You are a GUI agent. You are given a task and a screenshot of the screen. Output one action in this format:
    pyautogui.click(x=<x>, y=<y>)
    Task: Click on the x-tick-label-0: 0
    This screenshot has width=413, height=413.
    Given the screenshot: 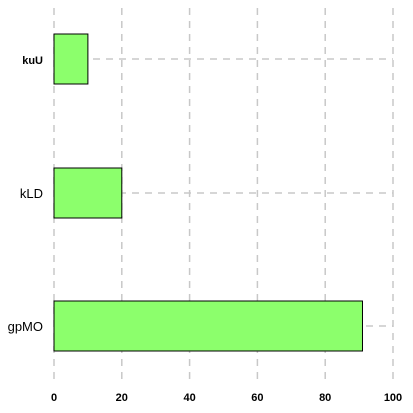 What is the action you would take?
    pyautogui.click(x=54, y=398)
    